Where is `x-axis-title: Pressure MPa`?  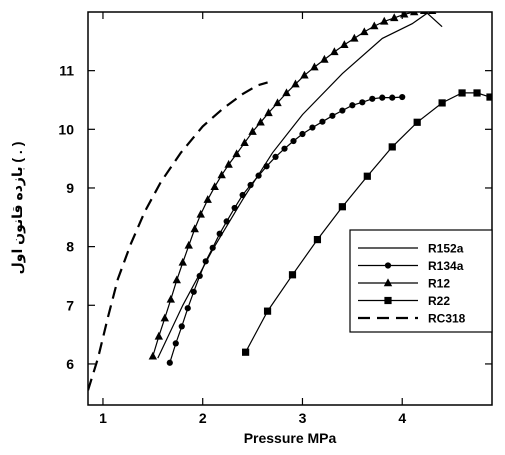 x-axis-title: Pressure MPa is located at coordinates (290, 438).